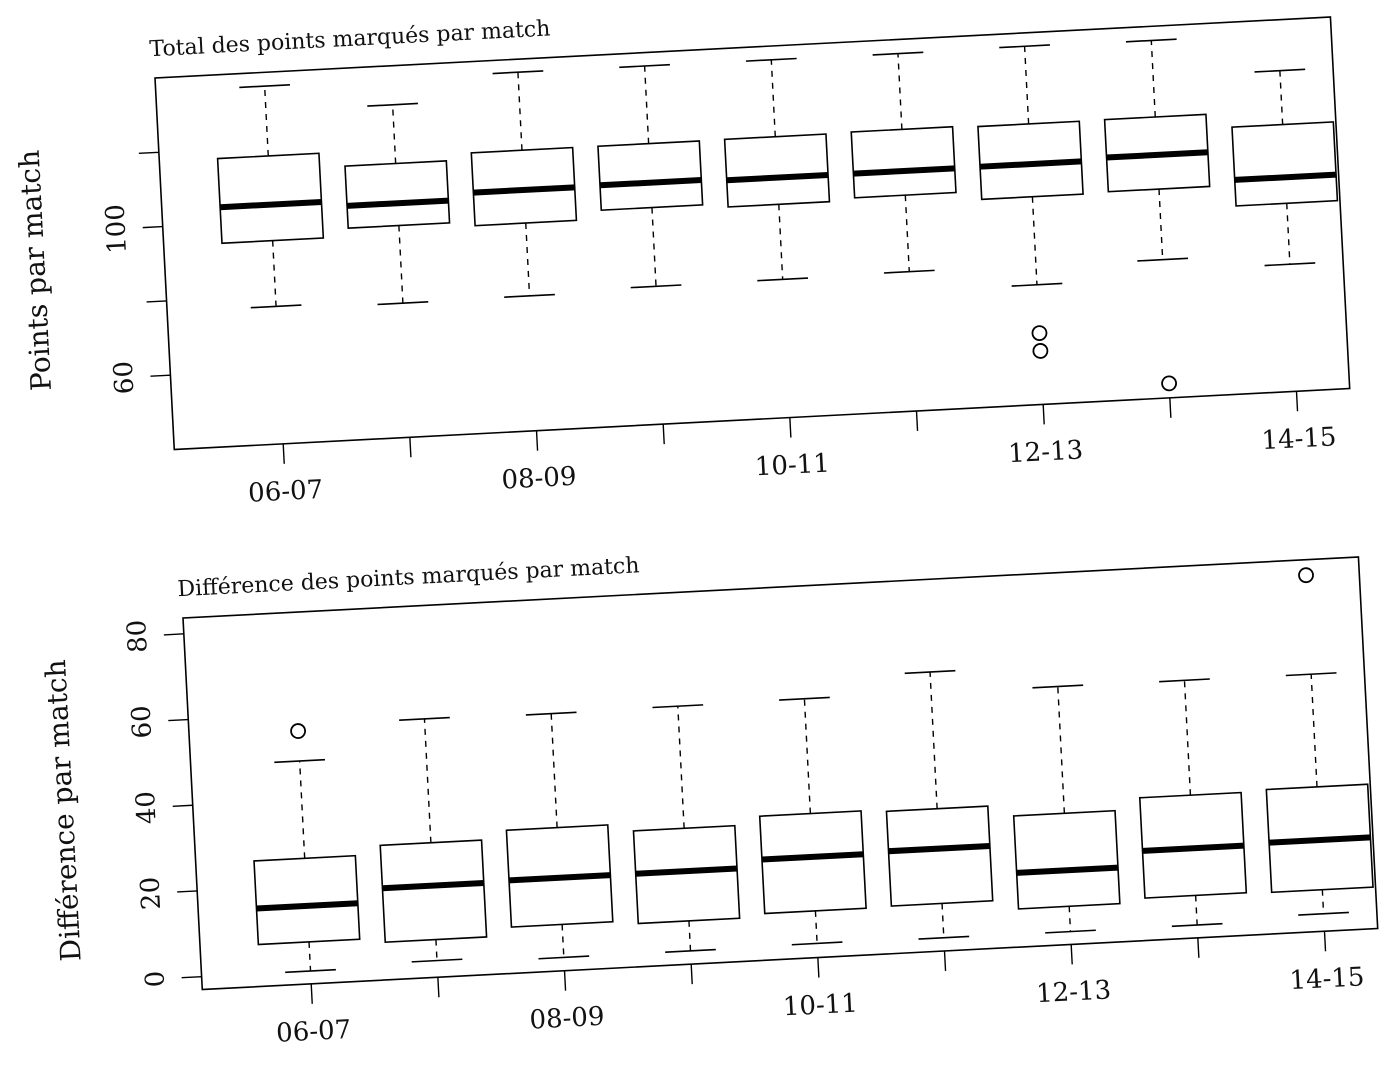 Image resolution: width=1392 pixels, height=1073 pixels. What do you see at coordinates (350, 39) in the screenshot?
I see `chart-title: Total des points marqués par match` at bounding box center [350, 39].